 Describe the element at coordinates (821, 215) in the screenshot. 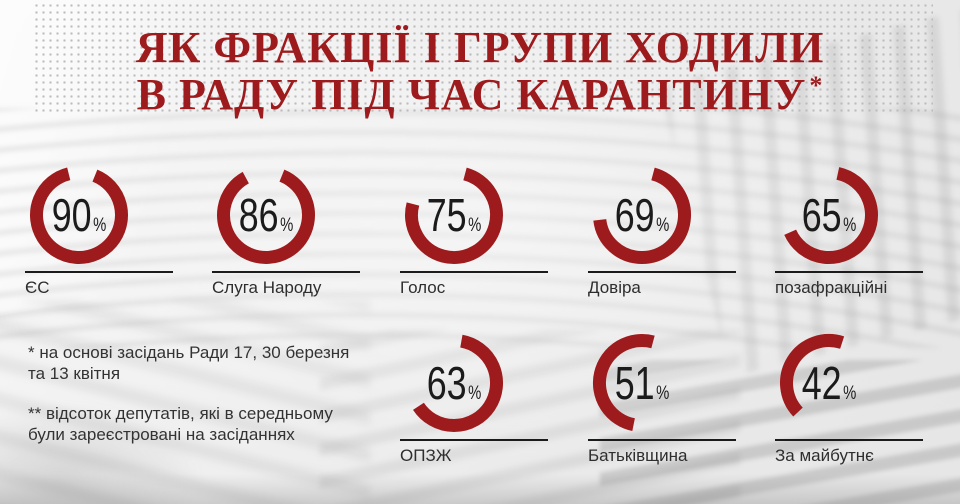

I see `attendance-number: 65` at that location.